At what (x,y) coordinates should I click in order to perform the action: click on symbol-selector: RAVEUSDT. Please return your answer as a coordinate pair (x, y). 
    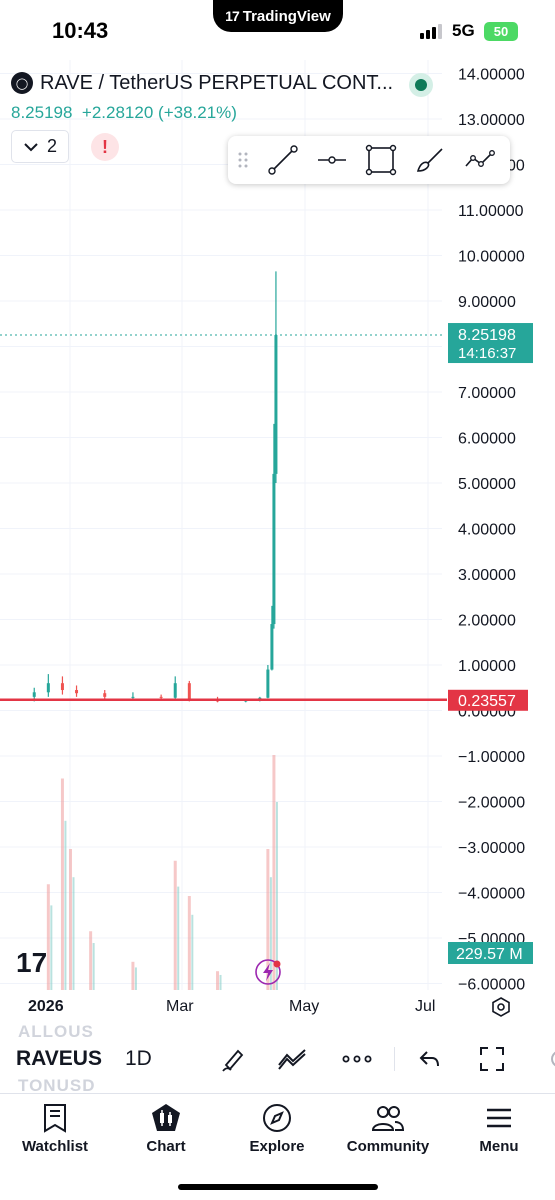
    Looking at the image, I should click on (59, 1058).